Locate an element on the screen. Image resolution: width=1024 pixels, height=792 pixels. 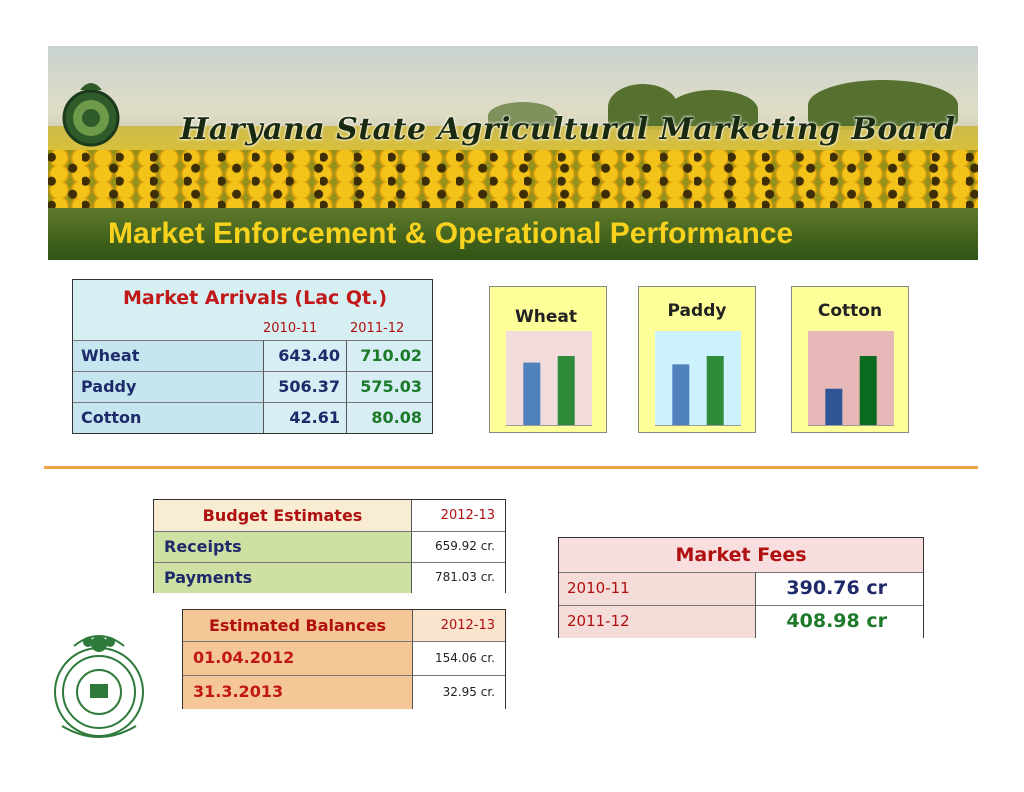
budget-row-value: 659.92 cr. is located at coordinates (458, 546).